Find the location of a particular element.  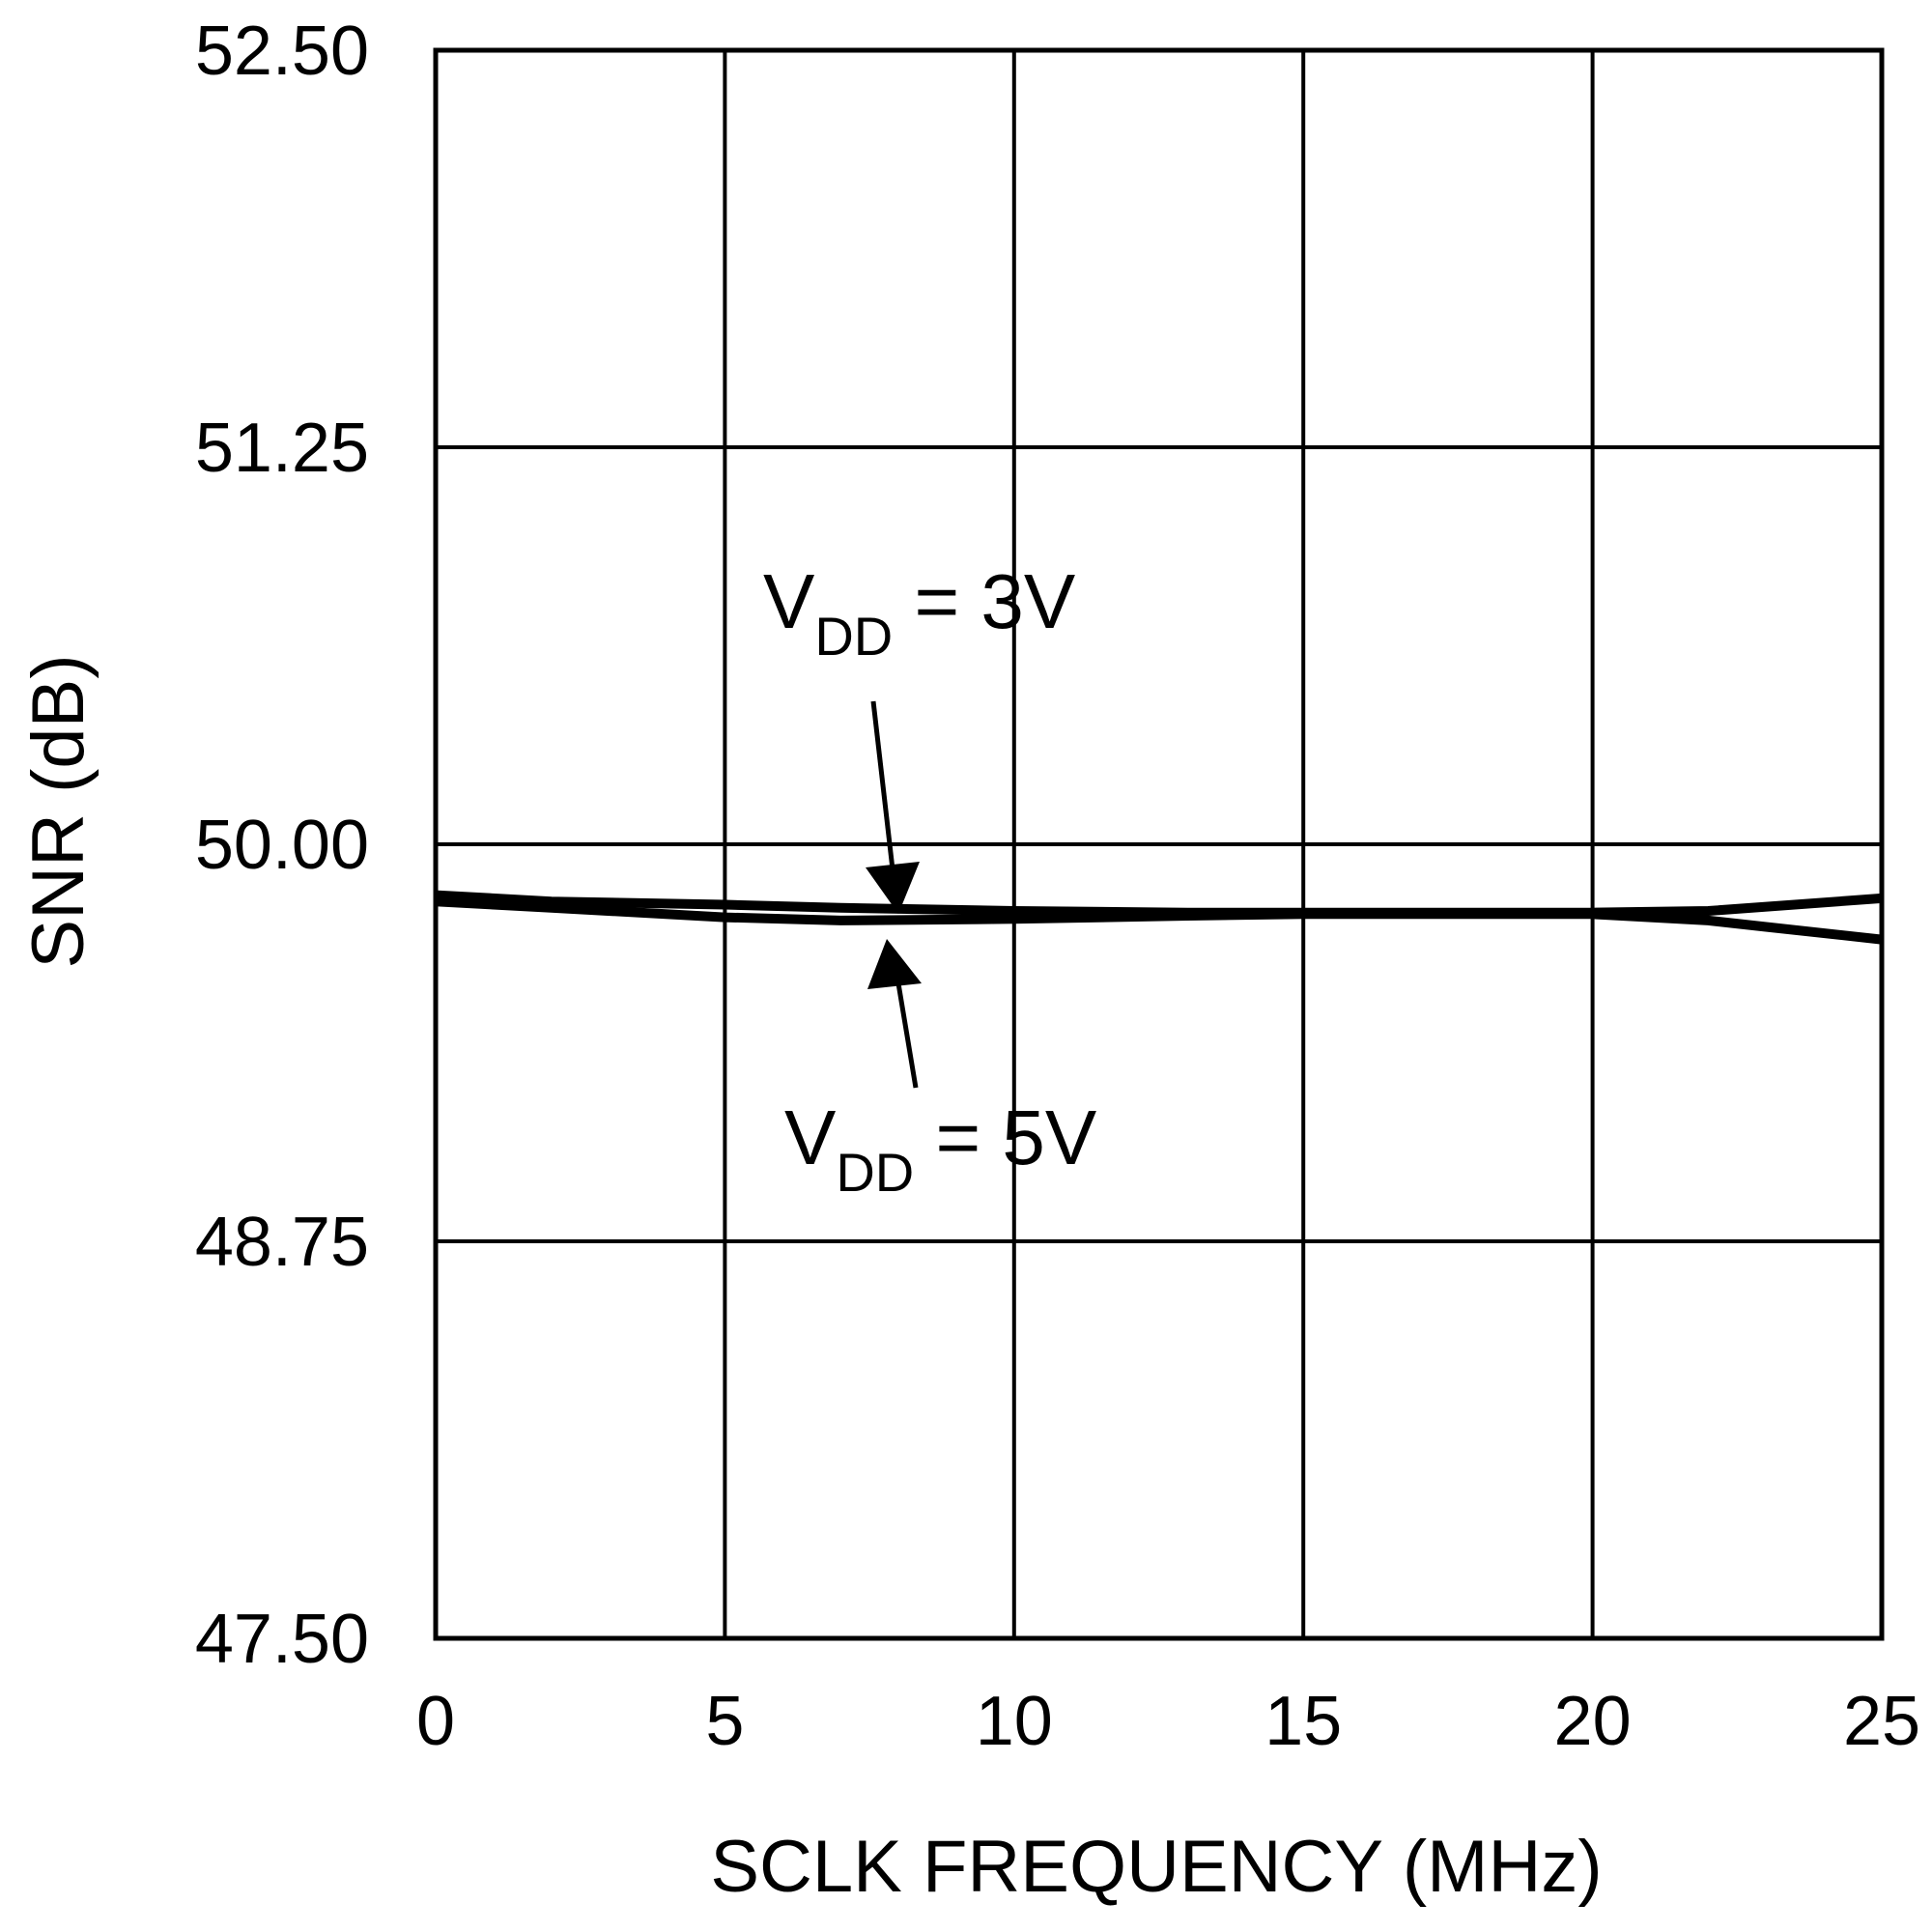

annotation-vdd-5v: VDD = 5V is located at coordinates (940, 1071).